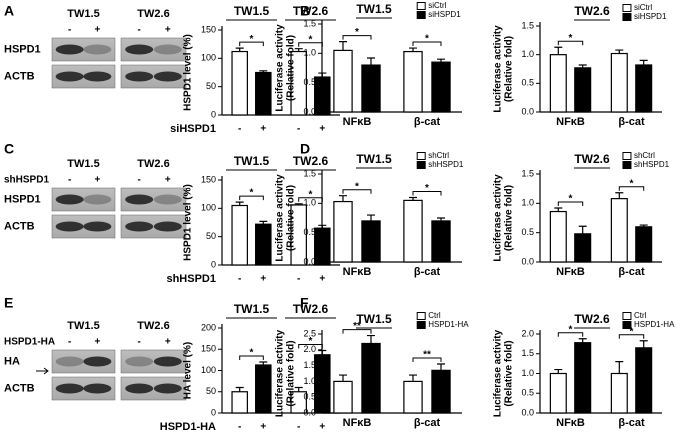 The width and height of the screenshot is (685, 443). I want to click on y-tick-label: 150, so click(208, 179).